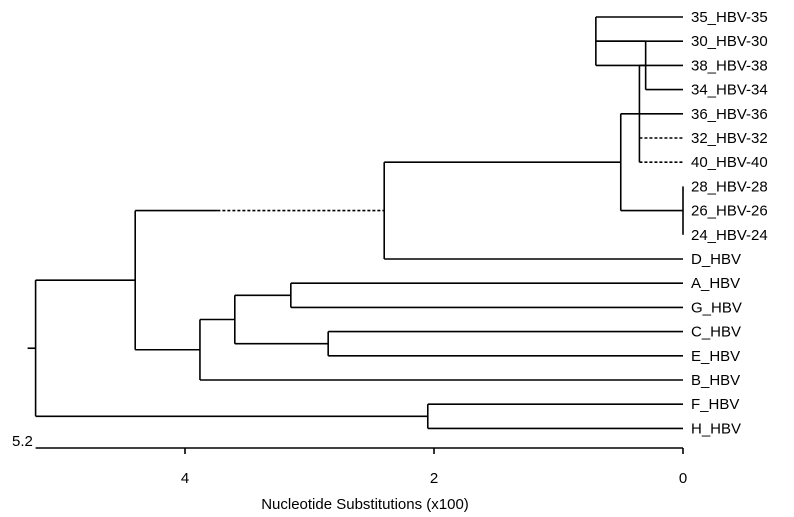  What do you see at coordinates (434, 467) in the screenshot?
I see `axis-ticks: 4 2 0` at bounding box center [434, 467].